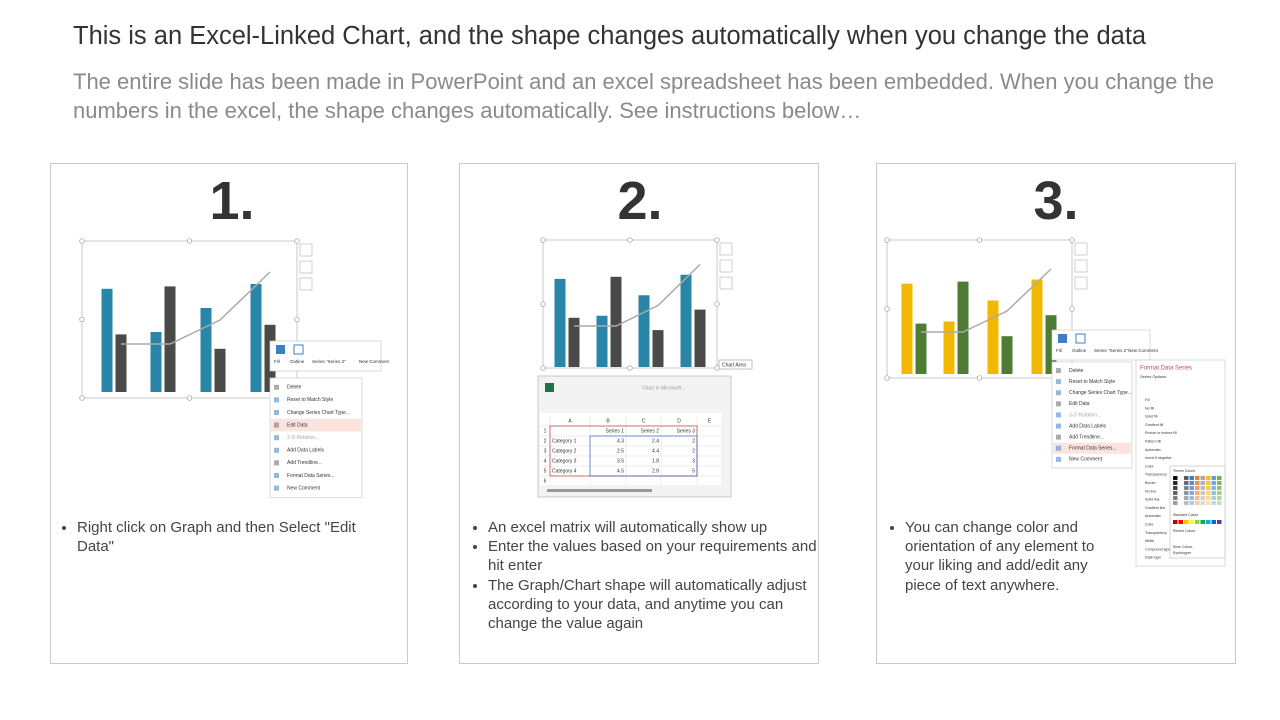  What do you see at coordinates (620, 461) in the screenshot?
I see `cell: 3.5` at bounding box center [620, 461].